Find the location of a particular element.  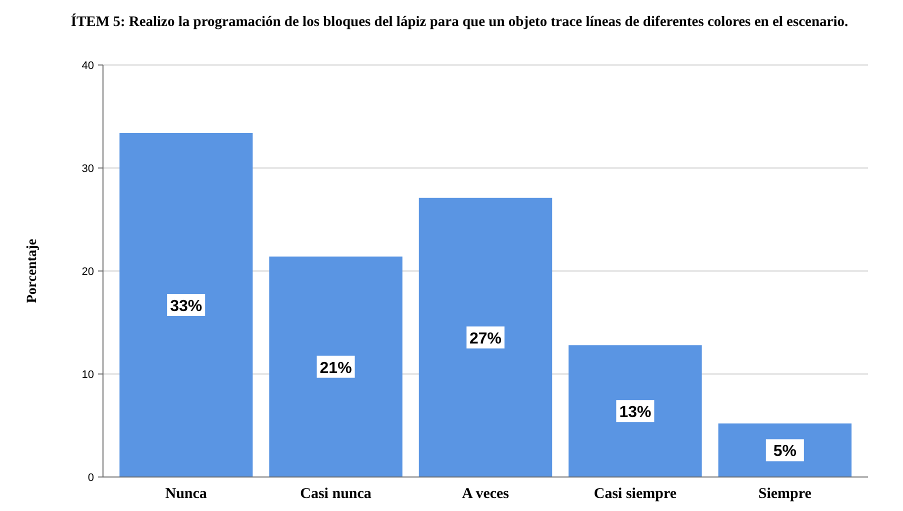

y-tick-label: 10 is located at coordinates (88, 375).